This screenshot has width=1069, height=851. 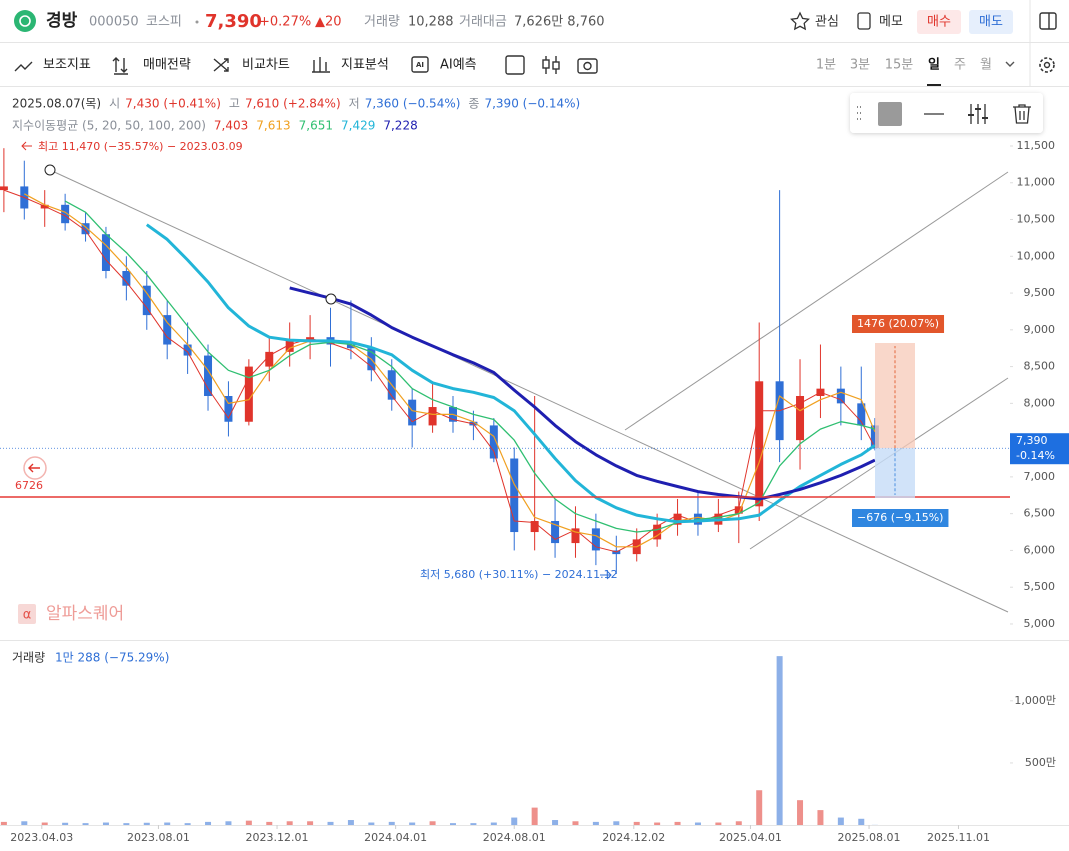 I want to click on watch-label: 관심, so click(x=827, y=22).